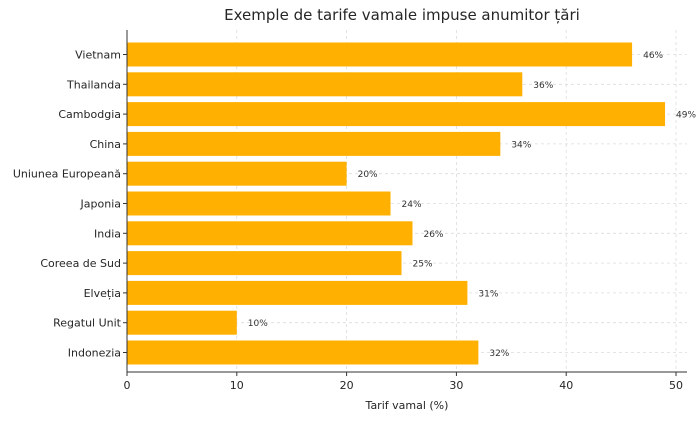 The image size is (700, 422). I want to click on data-label: 49%, so click(686, 116).